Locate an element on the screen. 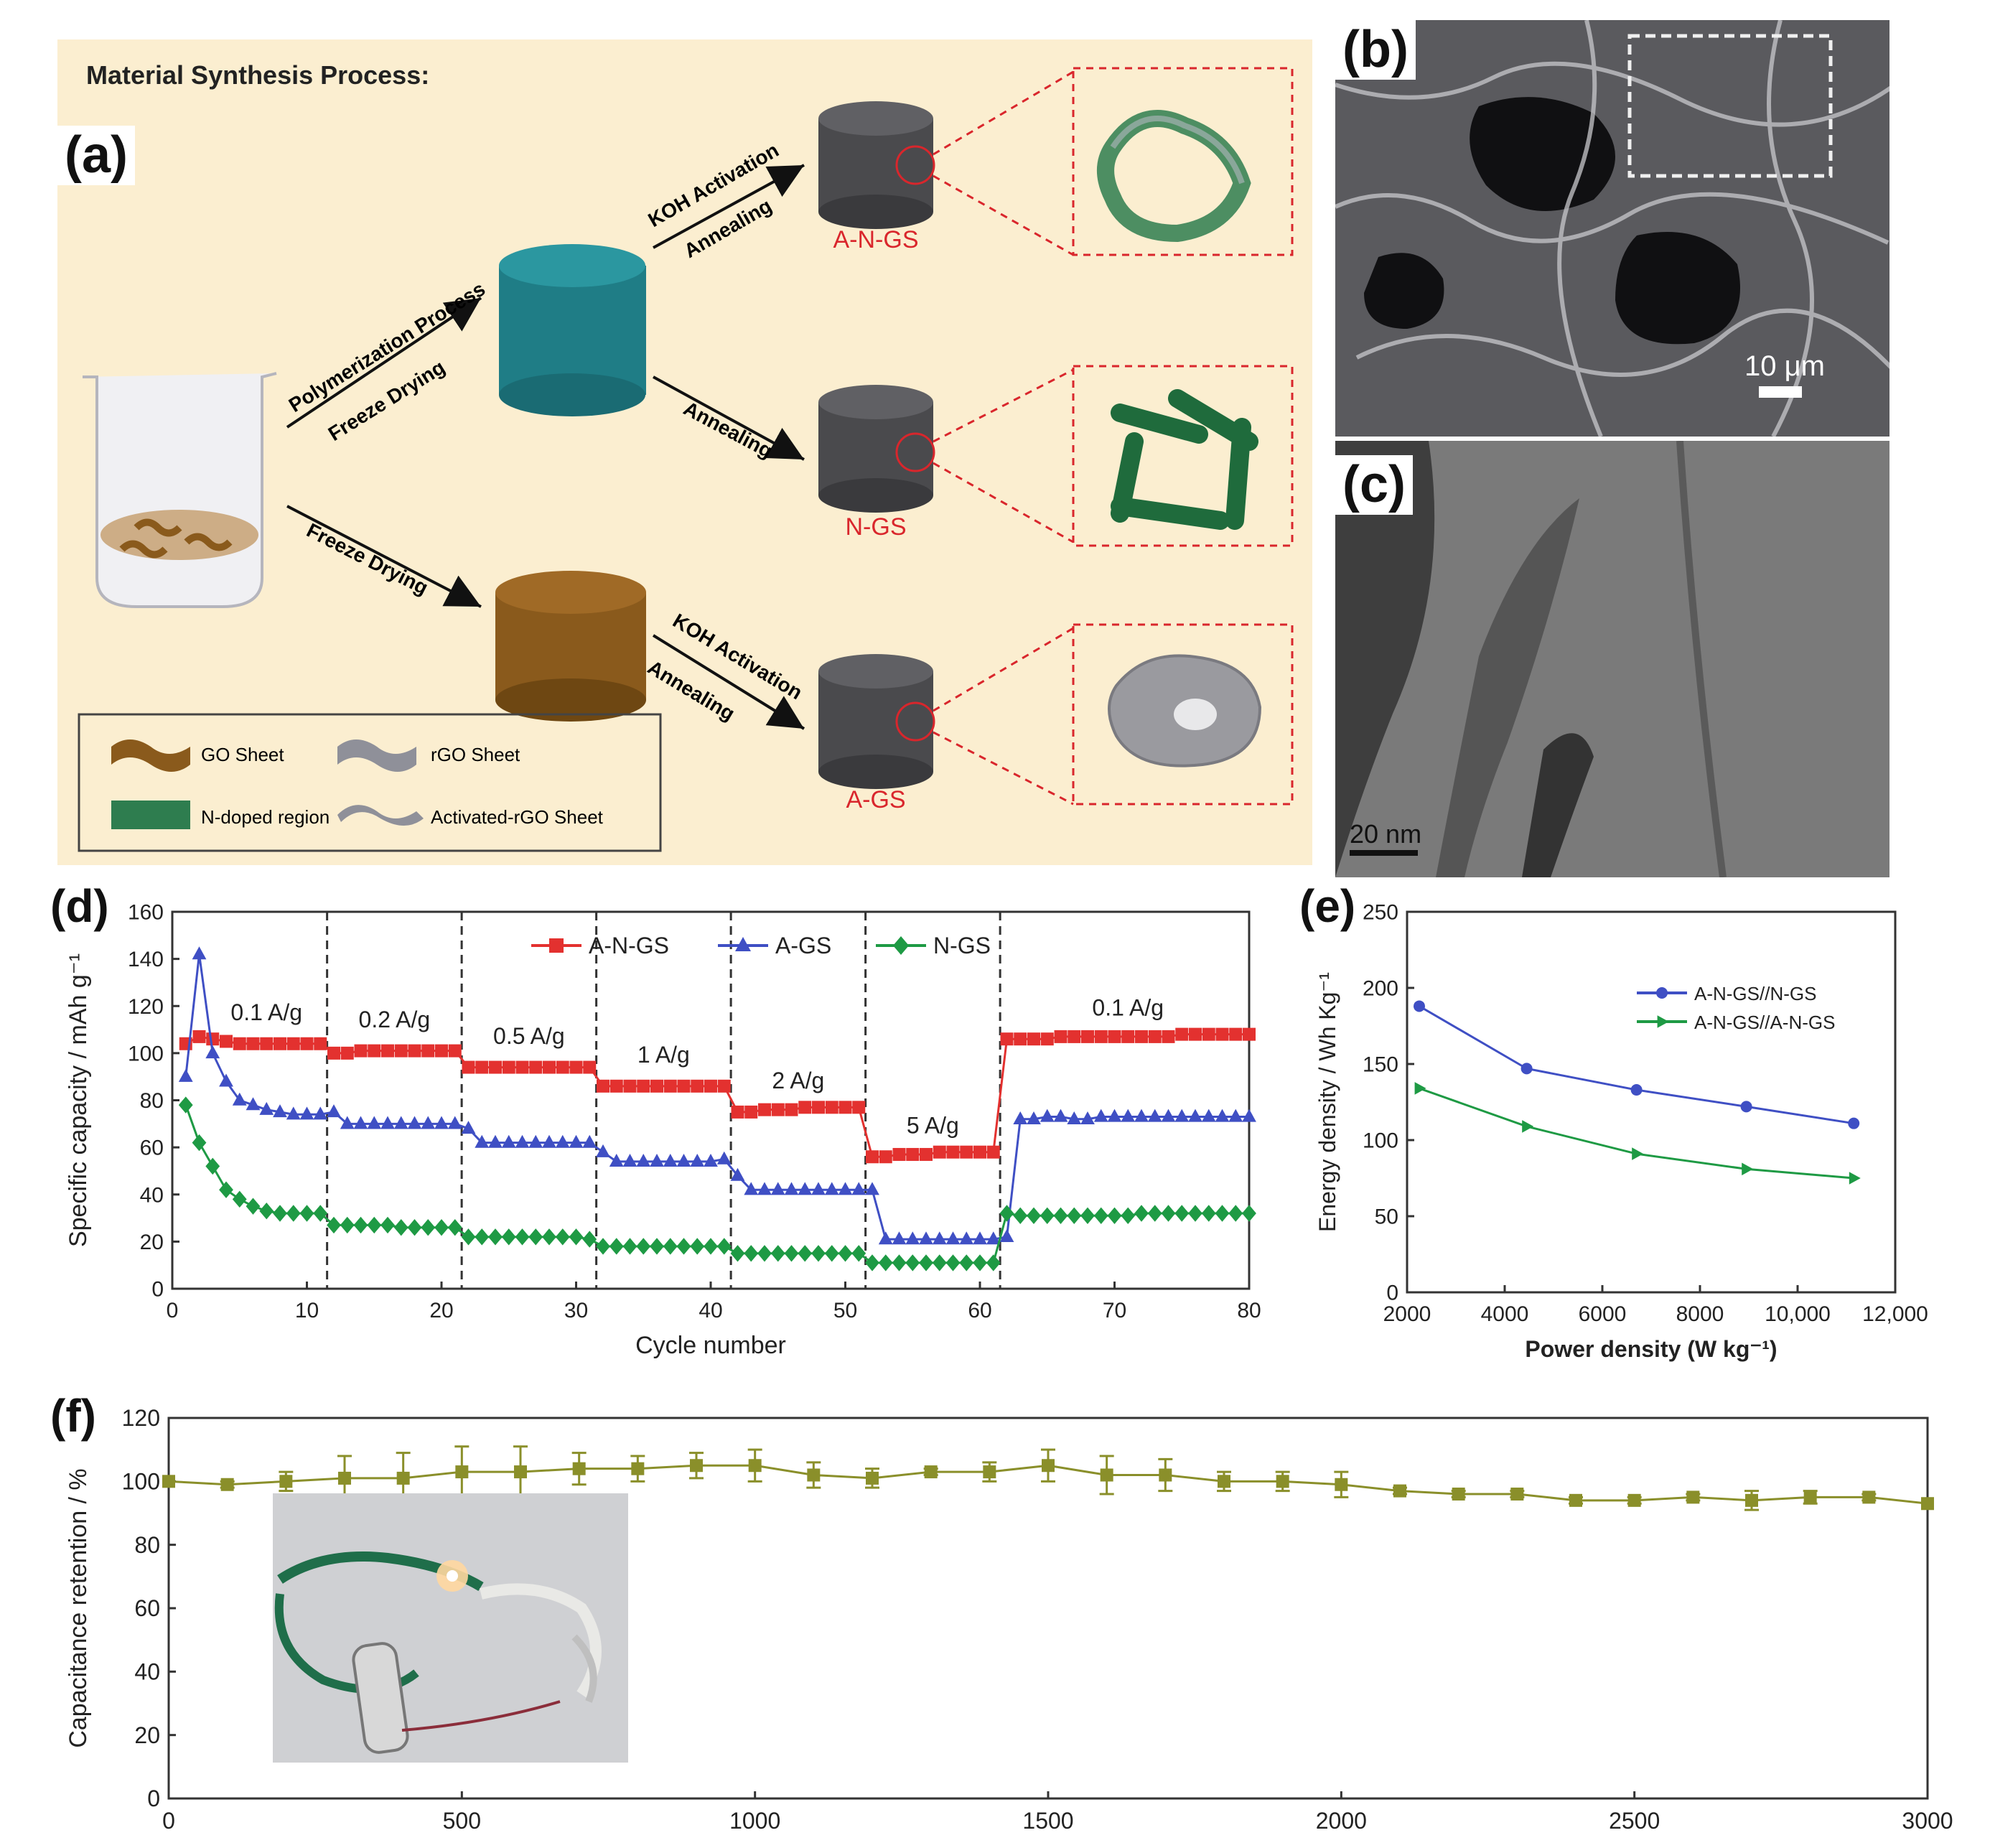  rgo-sheet-icon is located at coordinates (376, 755).